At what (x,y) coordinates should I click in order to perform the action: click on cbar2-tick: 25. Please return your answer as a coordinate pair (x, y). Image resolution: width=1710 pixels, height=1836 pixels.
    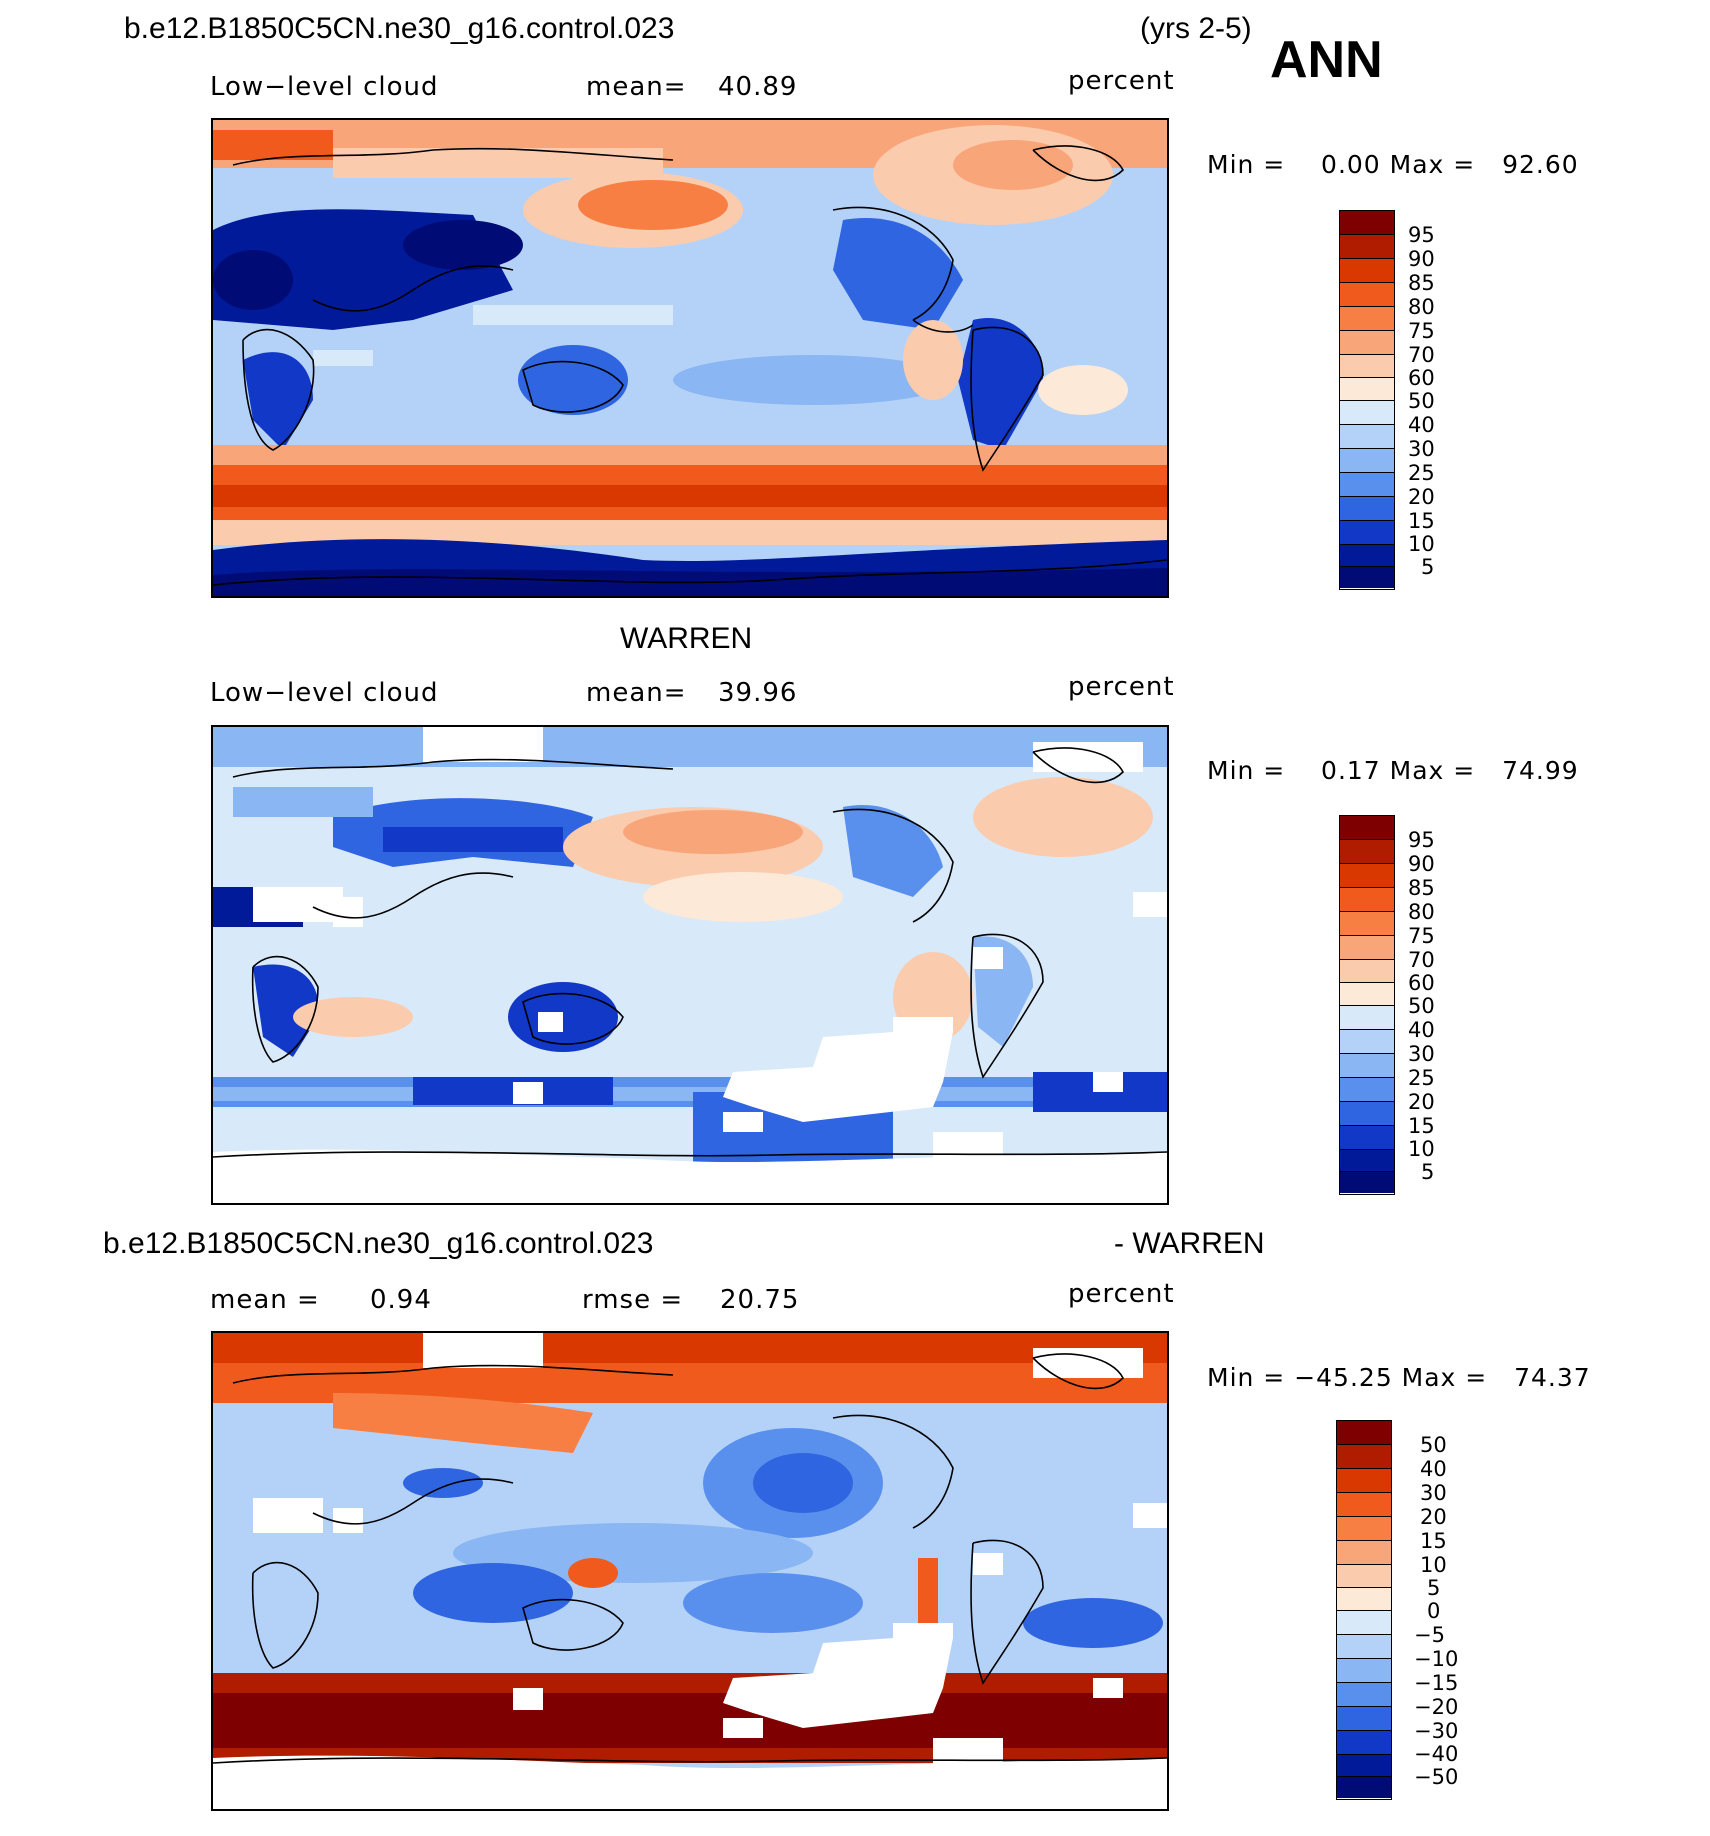
    Looking at the image, I should click on (1421, 1078).